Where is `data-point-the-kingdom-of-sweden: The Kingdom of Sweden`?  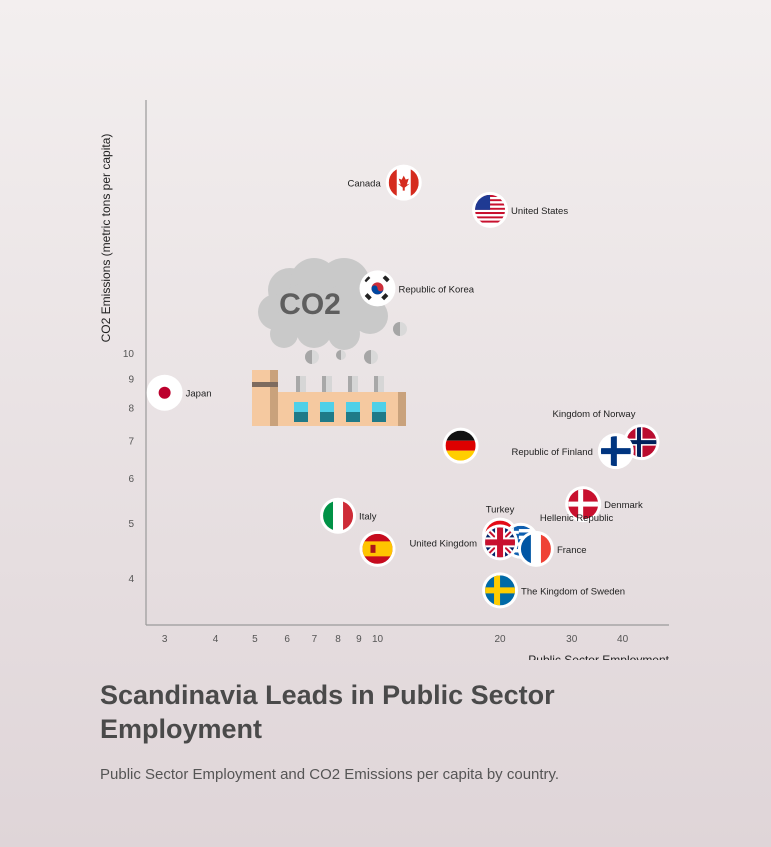 data-point-the-kingdom-of-sweden: The Kingdom of Sweden is located at coordinates (553, 590).